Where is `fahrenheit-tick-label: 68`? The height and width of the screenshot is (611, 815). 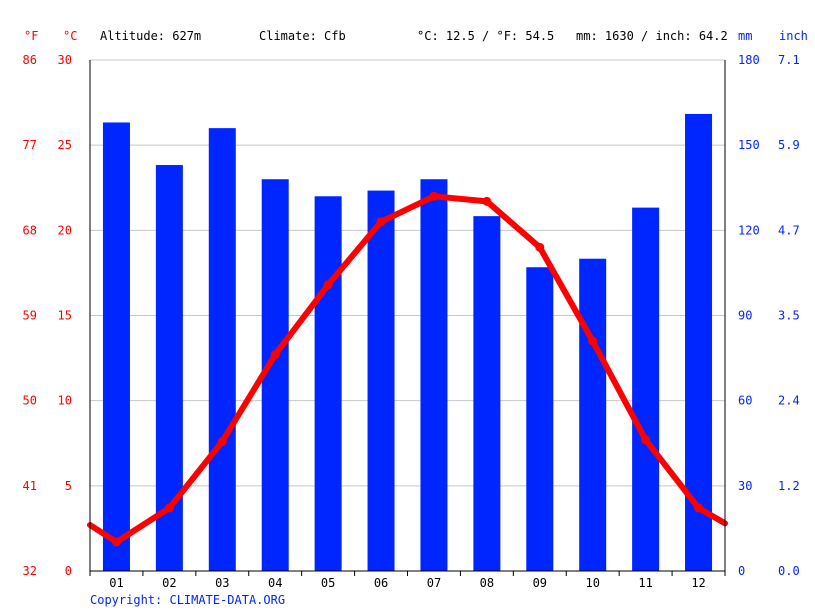 fahrenheit-tick-label: 68 is located at coordinates (30, 230).